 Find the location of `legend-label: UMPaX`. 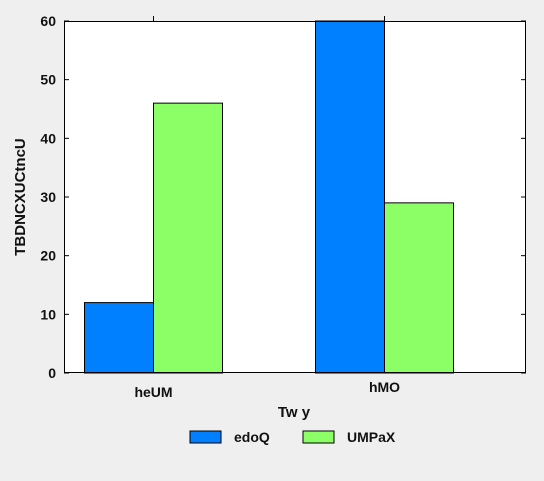

legend-label: UMPaX is located at coordinates (371, 437).